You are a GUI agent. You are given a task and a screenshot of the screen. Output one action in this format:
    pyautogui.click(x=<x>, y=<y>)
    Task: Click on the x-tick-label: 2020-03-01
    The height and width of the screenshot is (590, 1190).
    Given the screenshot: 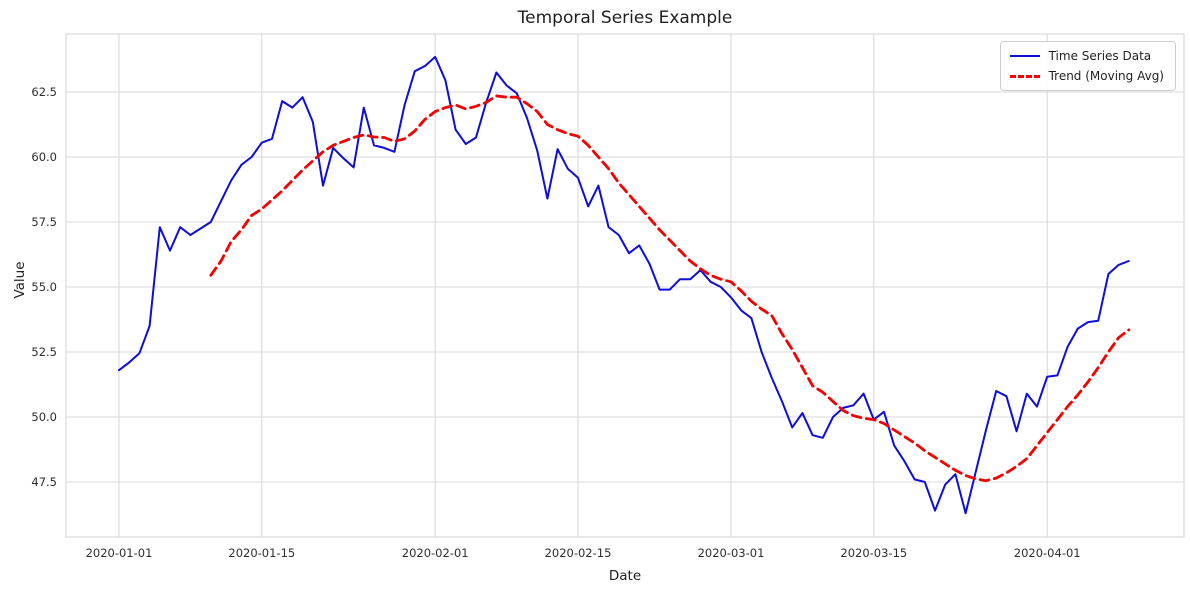 What is the action you would take?
    pyautogui.click(x=731, y=553)
    